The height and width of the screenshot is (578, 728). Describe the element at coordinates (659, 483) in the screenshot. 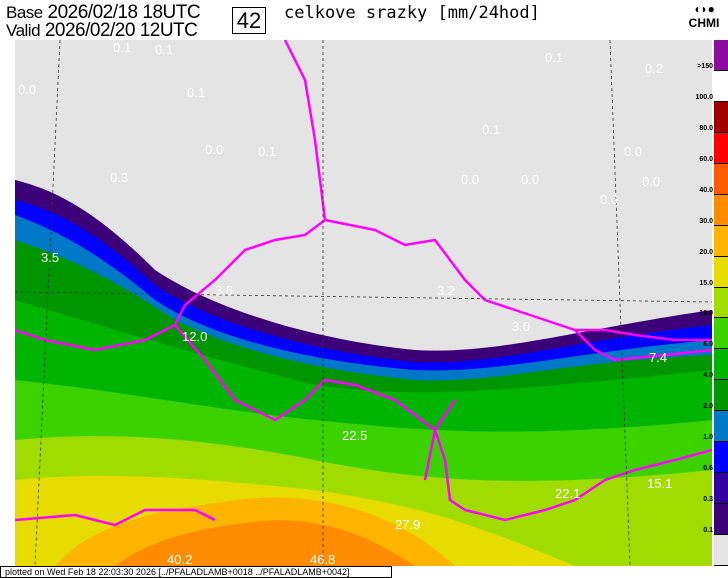

I see `map-value-label: 15.1` at that location.